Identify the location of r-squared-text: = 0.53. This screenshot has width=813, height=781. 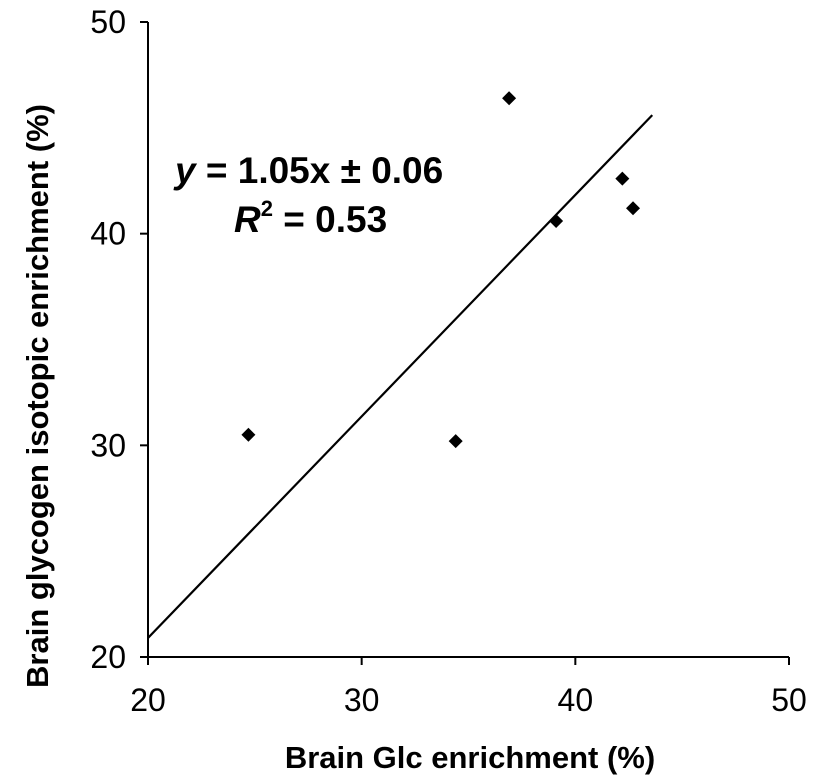
(330, 219).